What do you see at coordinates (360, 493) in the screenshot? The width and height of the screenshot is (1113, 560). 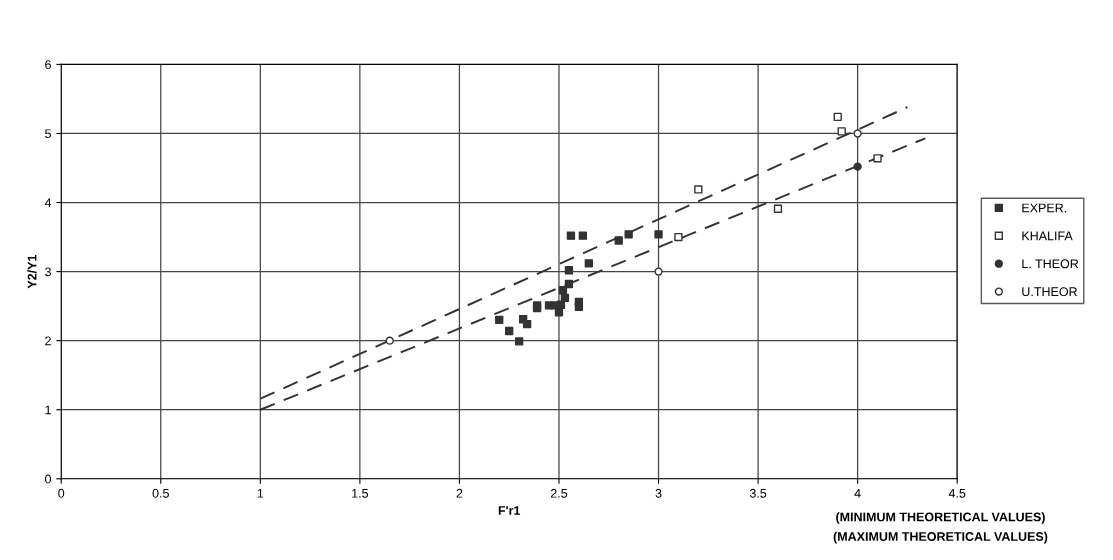 I see `x-tick-label: 1.5` at bounding box center [360, 493].